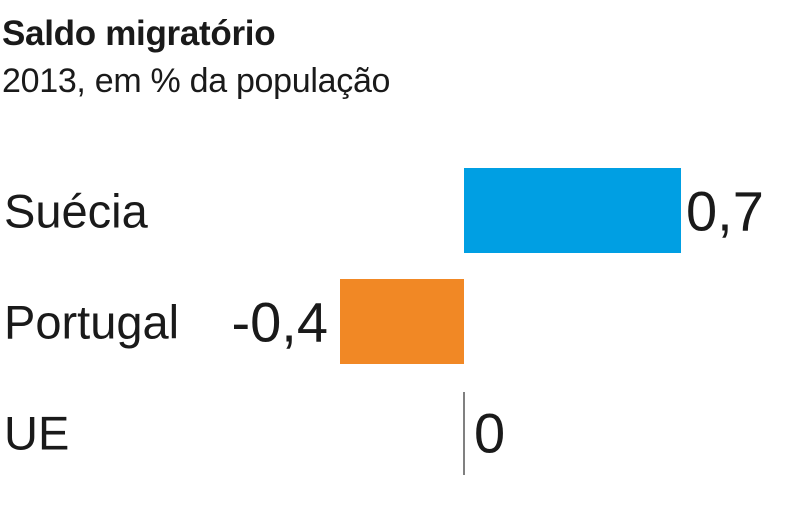 Image resolution: width=795 pixels, height=522 pixels. What do you see at coordinates (139, 33) in the screenshot?
I see `chart-title: Saldo migratório` at bounding box center [139, 33].